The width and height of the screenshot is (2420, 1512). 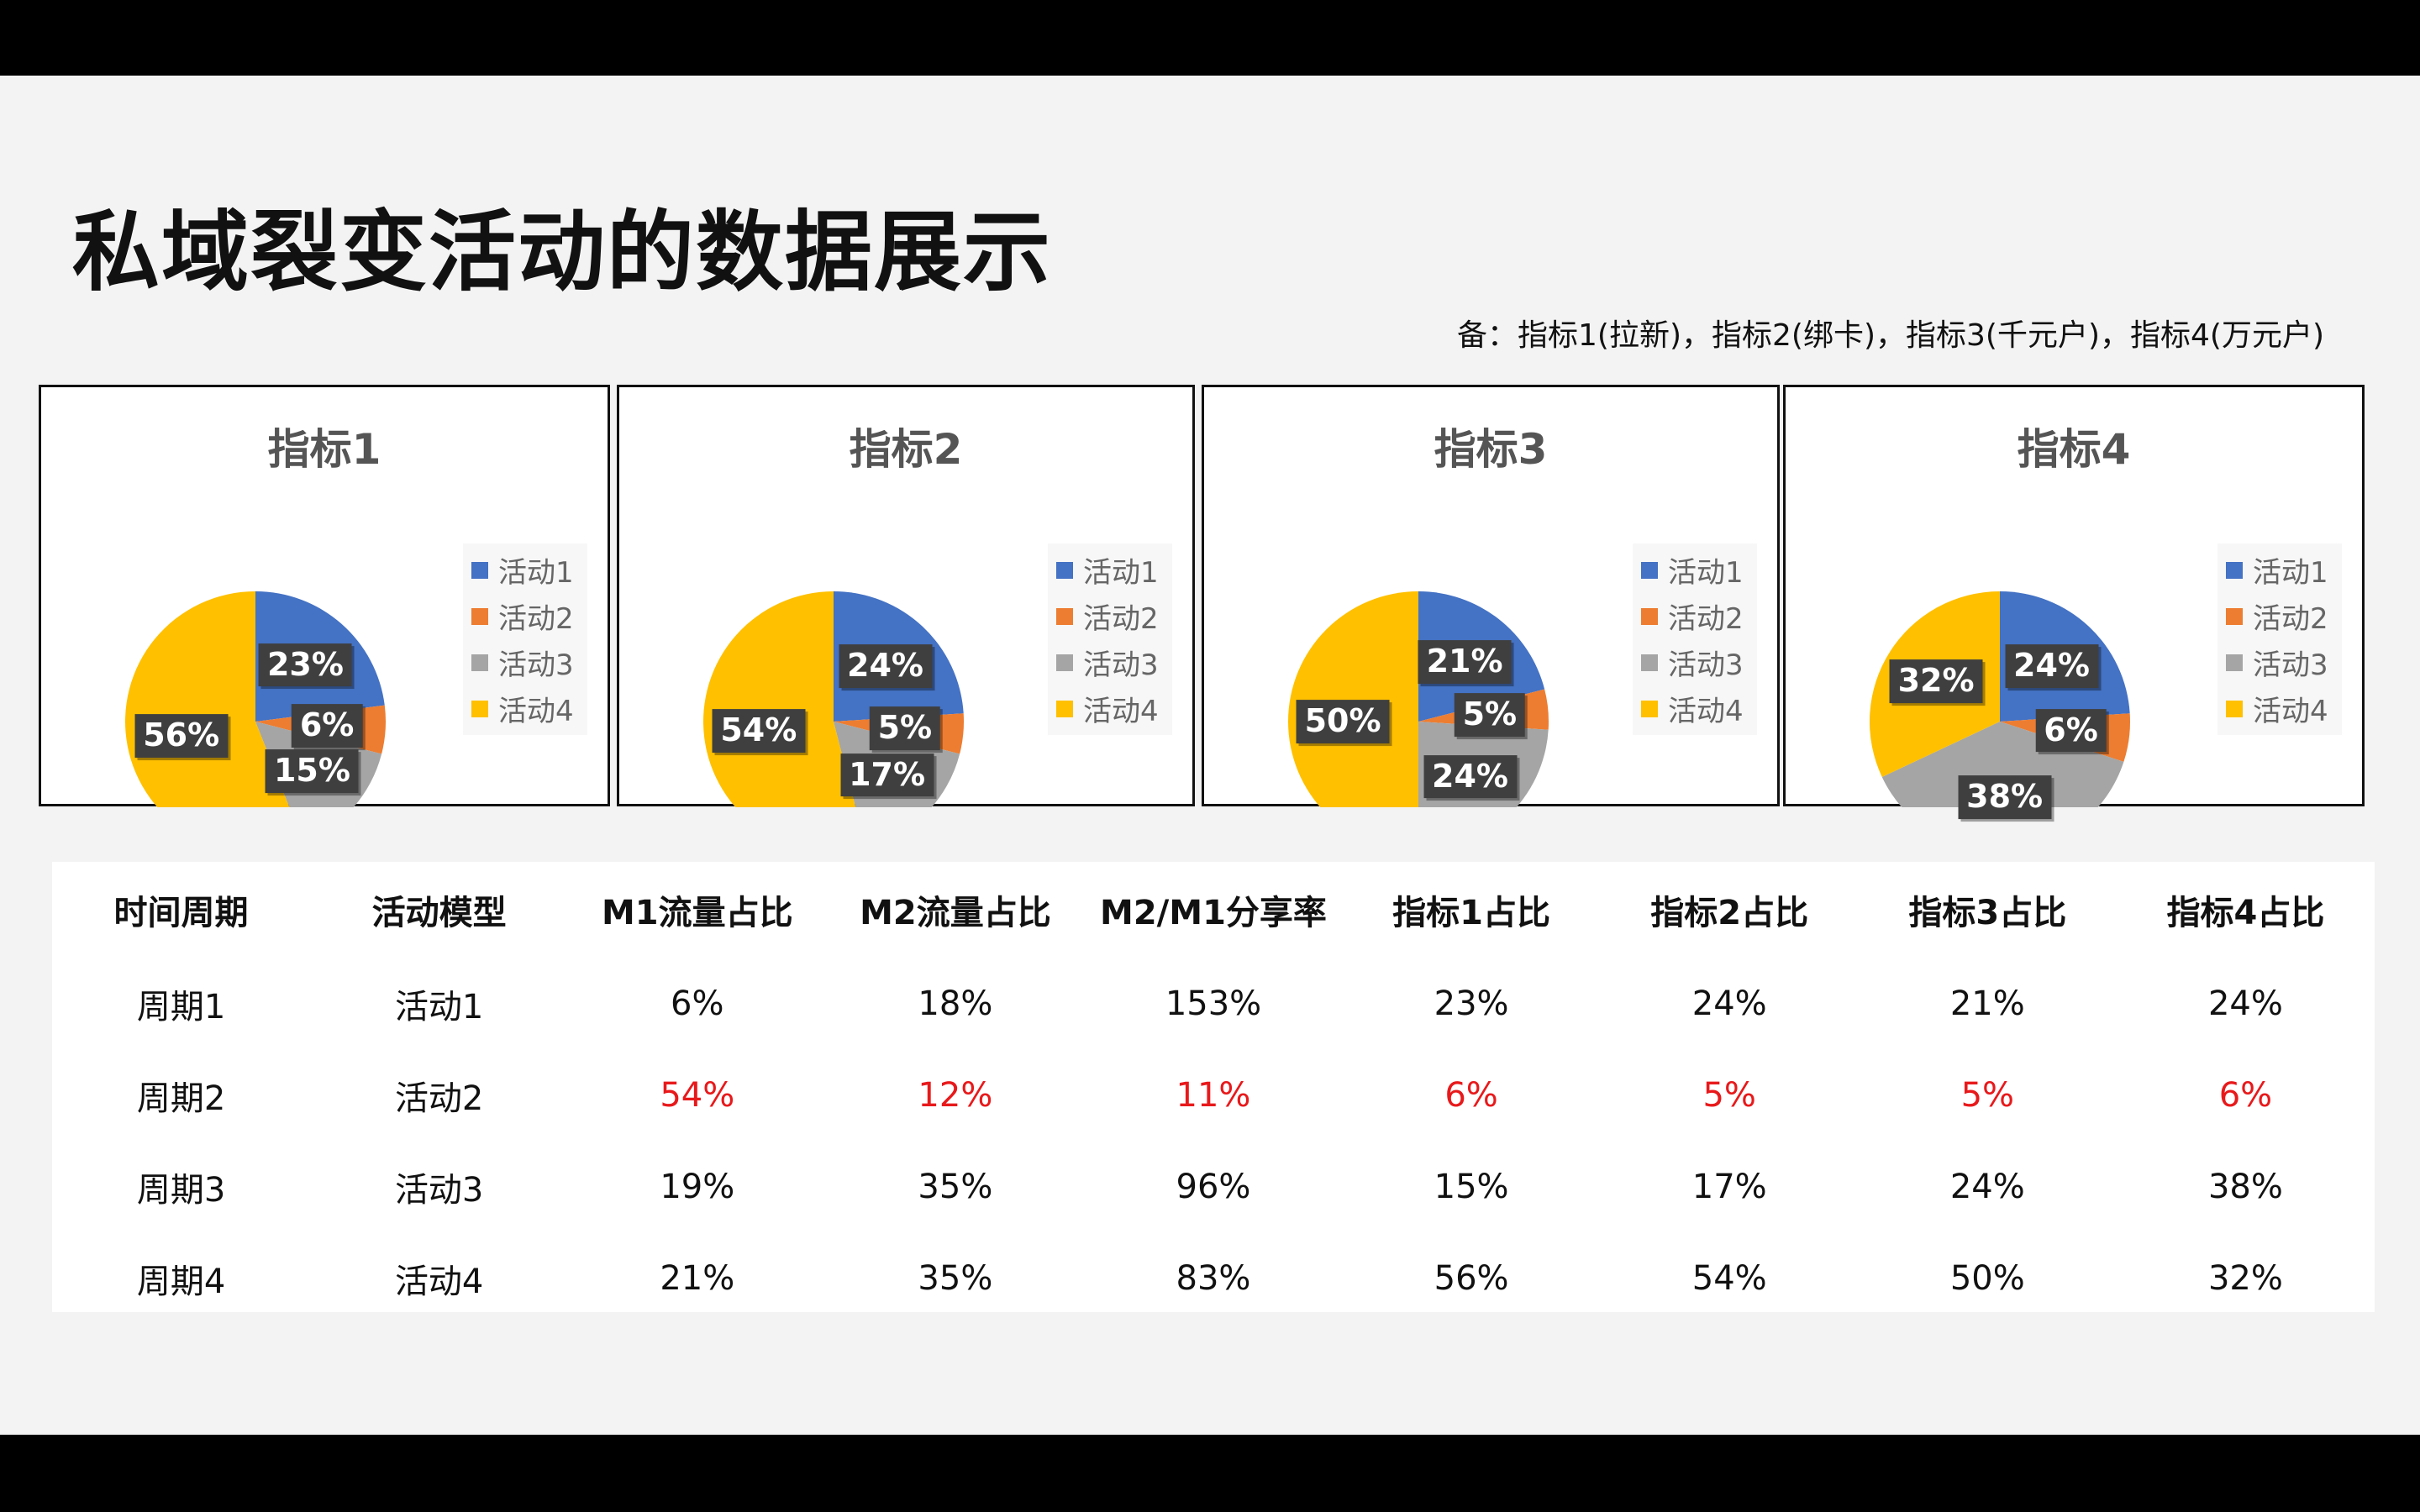 I want to click on data-label: 15%, so click(x=312, y=771).